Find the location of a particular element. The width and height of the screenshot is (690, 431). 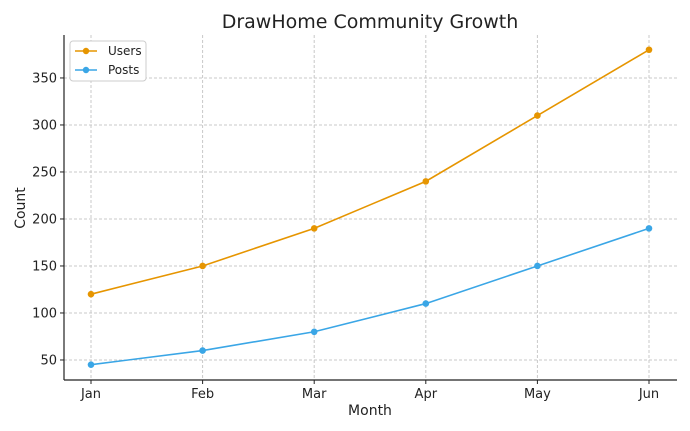

x-tick-label: Mar is located at coordinates (314, 394).